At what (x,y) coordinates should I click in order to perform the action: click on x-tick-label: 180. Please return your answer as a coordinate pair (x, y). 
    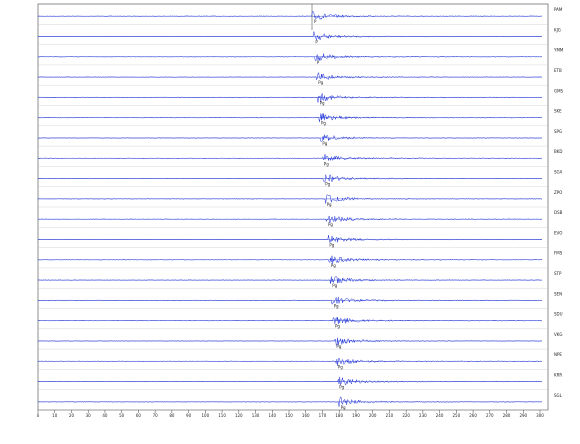
    Looking at the image, I should click on (339, 415).